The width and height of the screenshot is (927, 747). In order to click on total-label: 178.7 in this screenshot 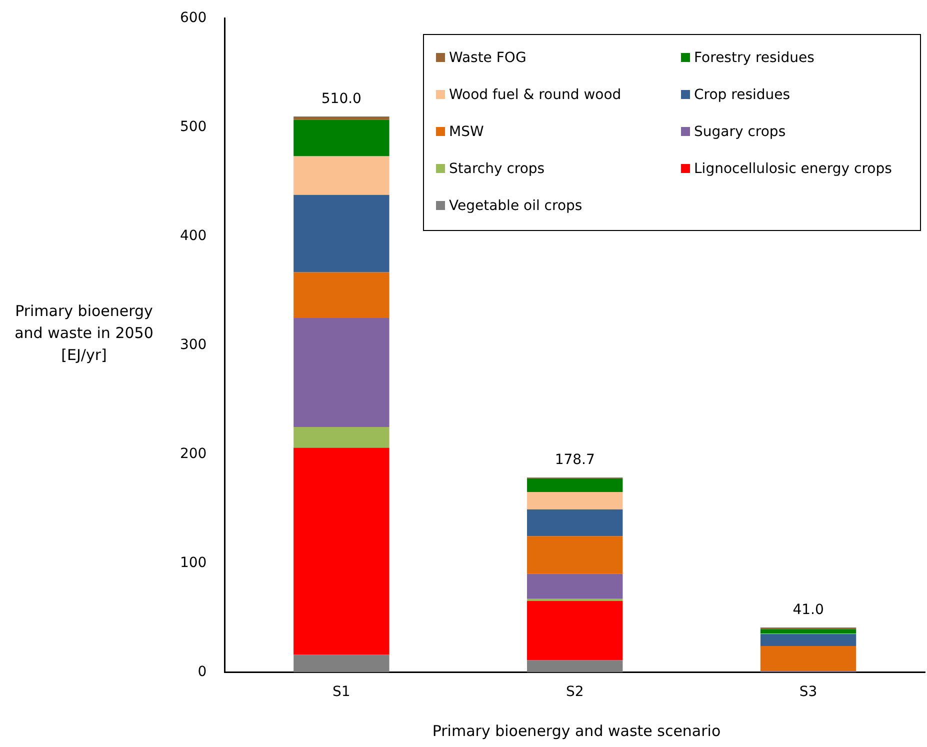, I will do `click(574, 460)`.